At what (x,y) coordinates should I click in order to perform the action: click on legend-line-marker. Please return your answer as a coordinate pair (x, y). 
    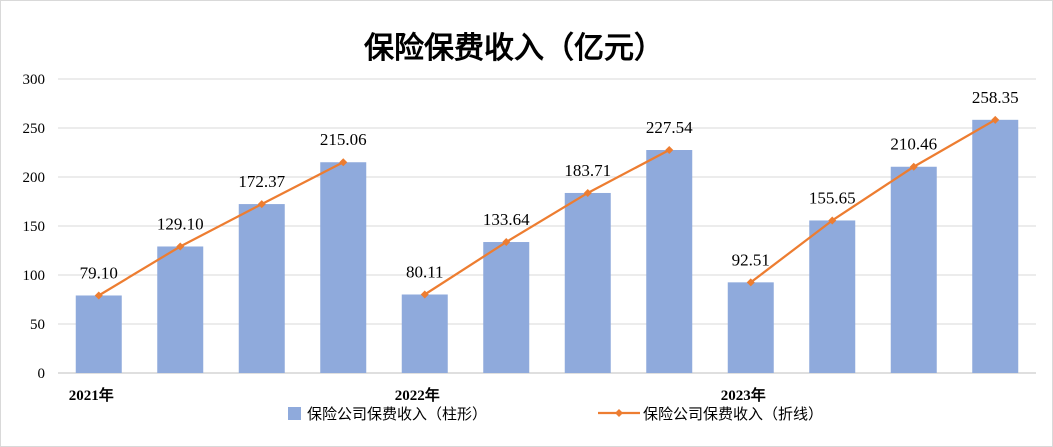
    Looking at the image, I should click on (619, 413).